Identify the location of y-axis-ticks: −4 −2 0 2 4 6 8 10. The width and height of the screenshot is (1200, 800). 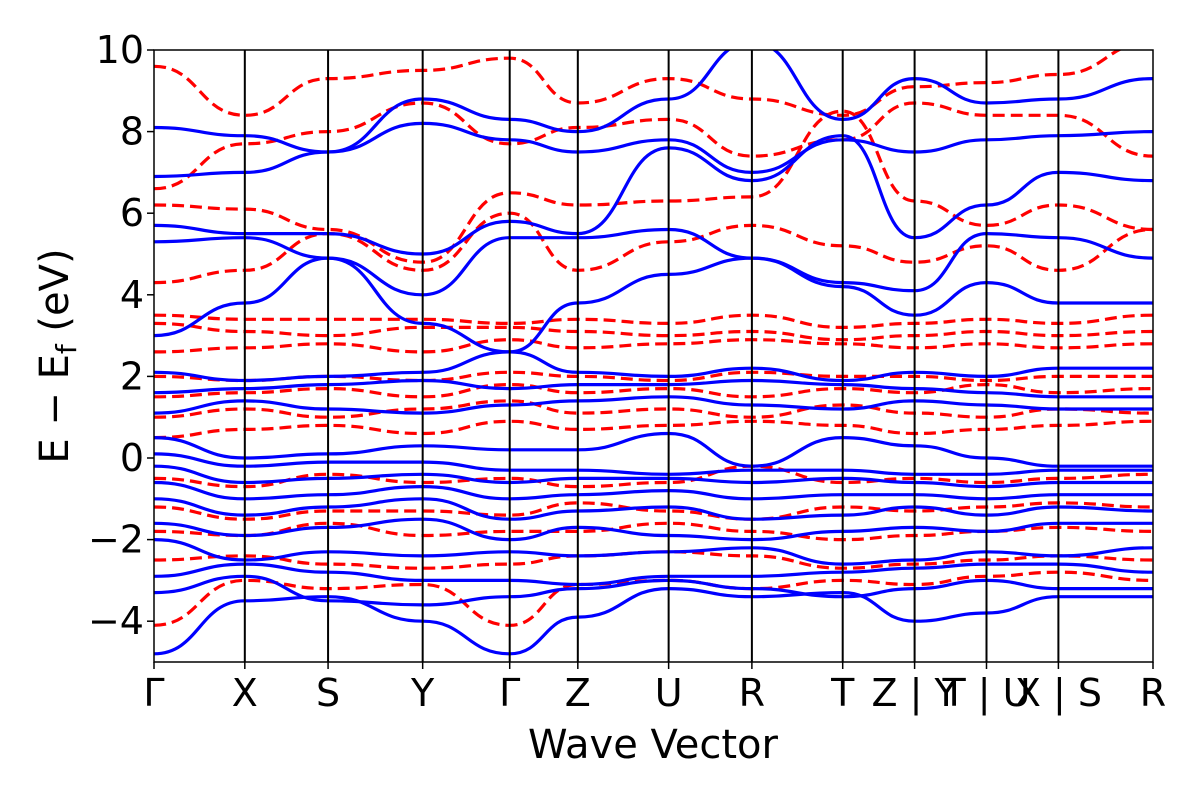
(121, 335).